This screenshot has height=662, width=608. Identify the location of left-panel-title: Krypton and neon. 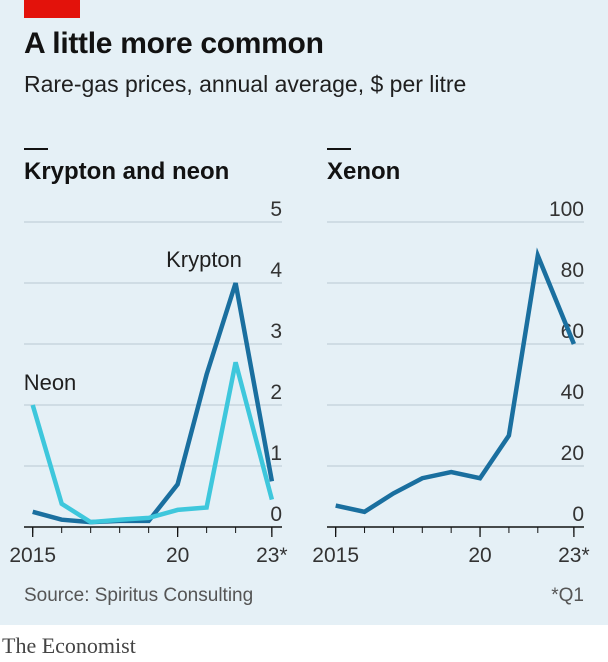
(127, 171).